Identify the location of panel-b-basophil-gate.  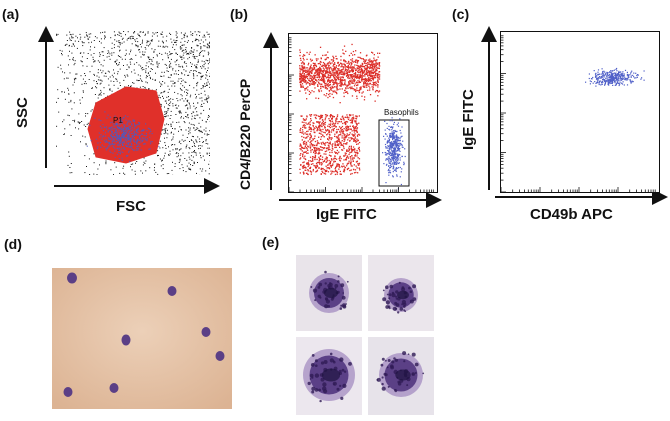
(394, 153).